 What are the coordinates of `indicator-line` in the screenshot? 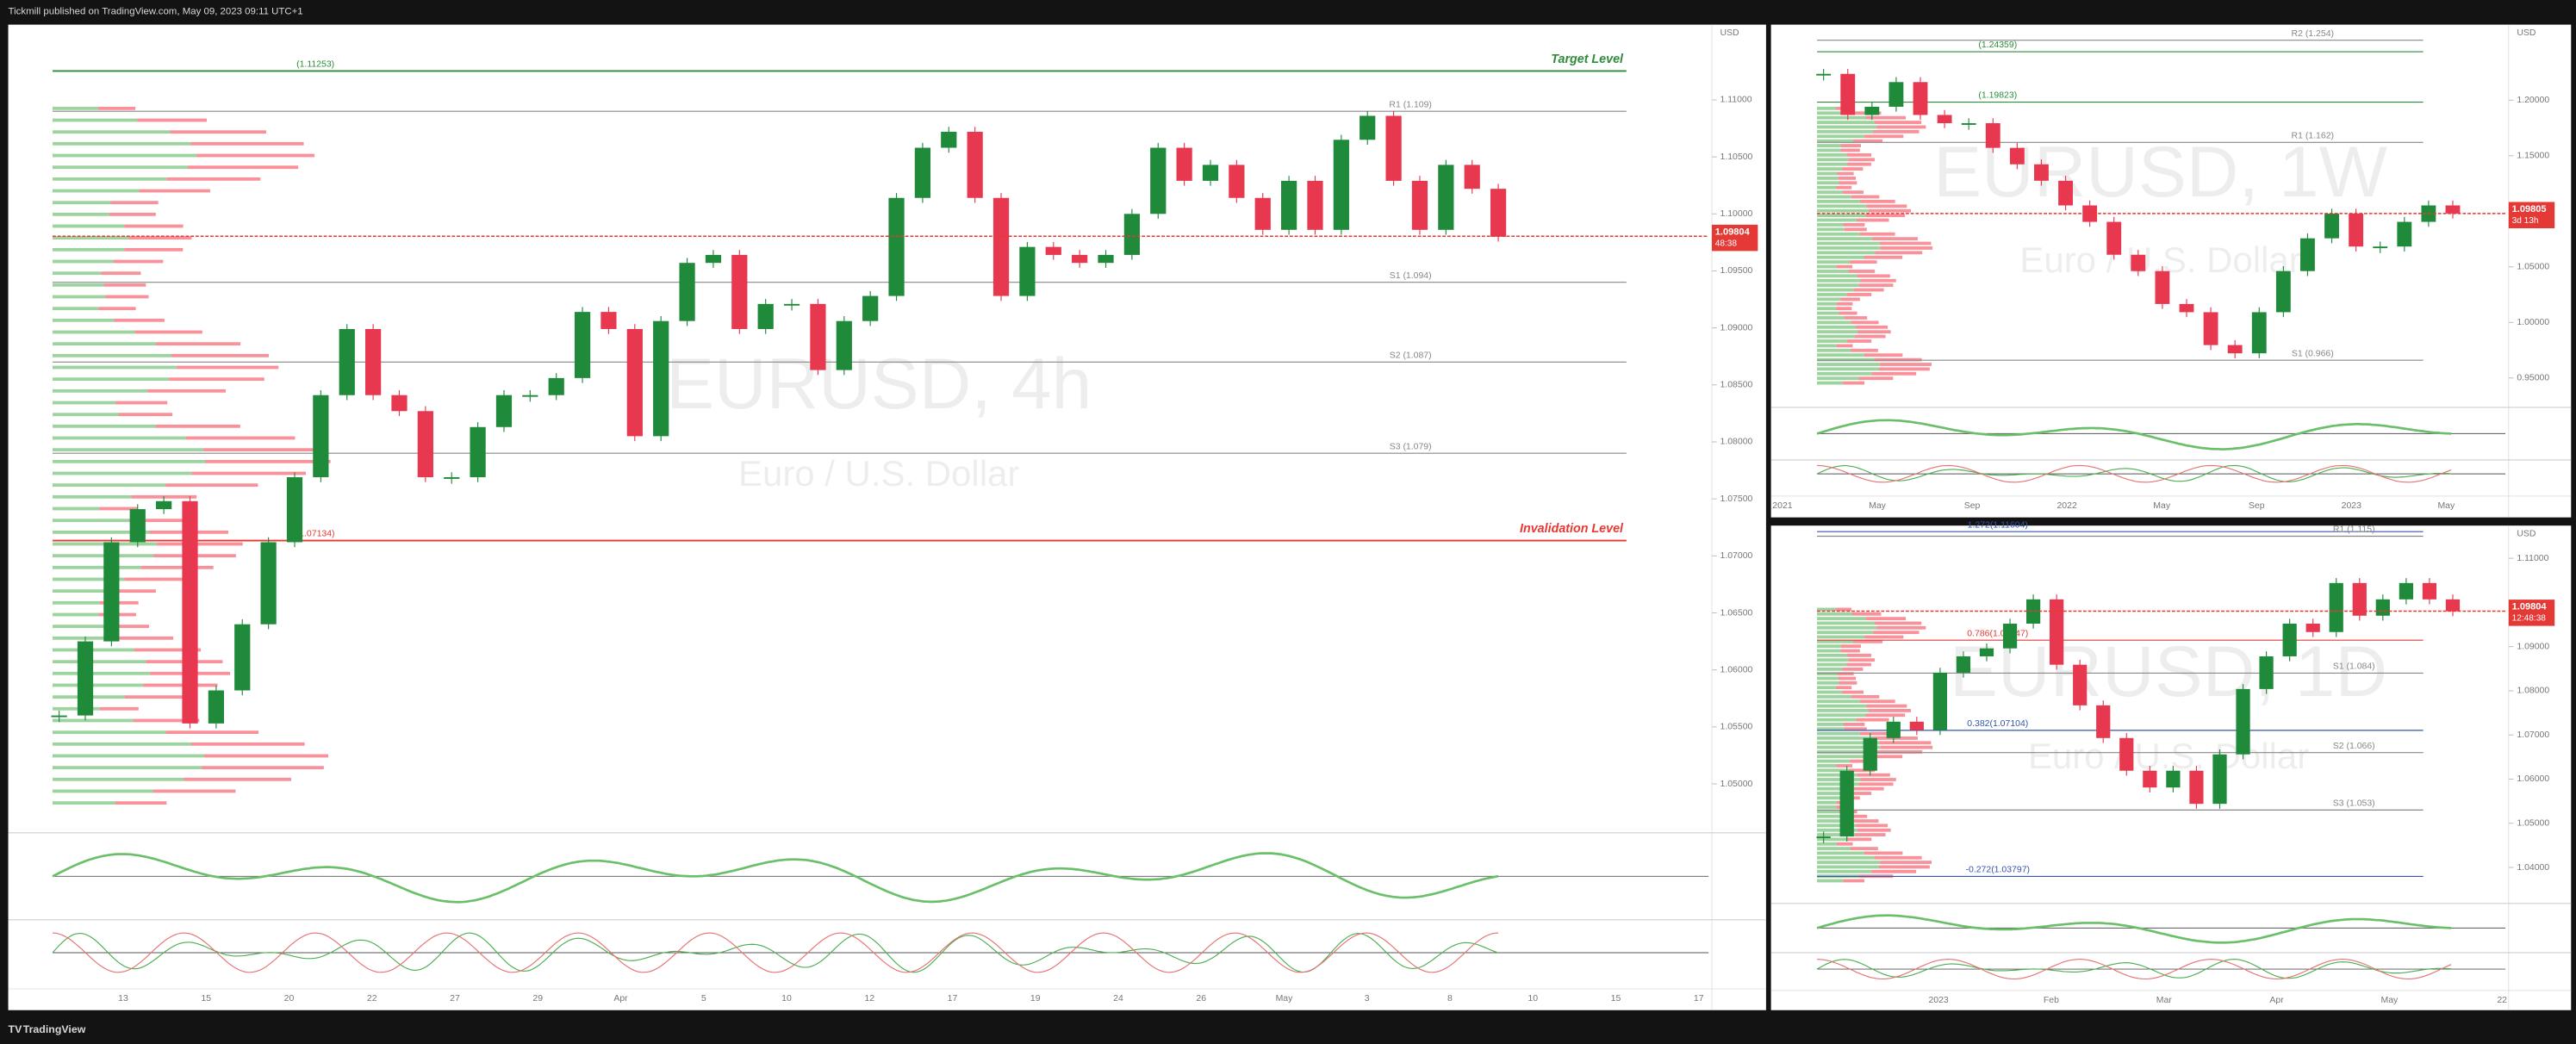 It's located at (2134, 435).